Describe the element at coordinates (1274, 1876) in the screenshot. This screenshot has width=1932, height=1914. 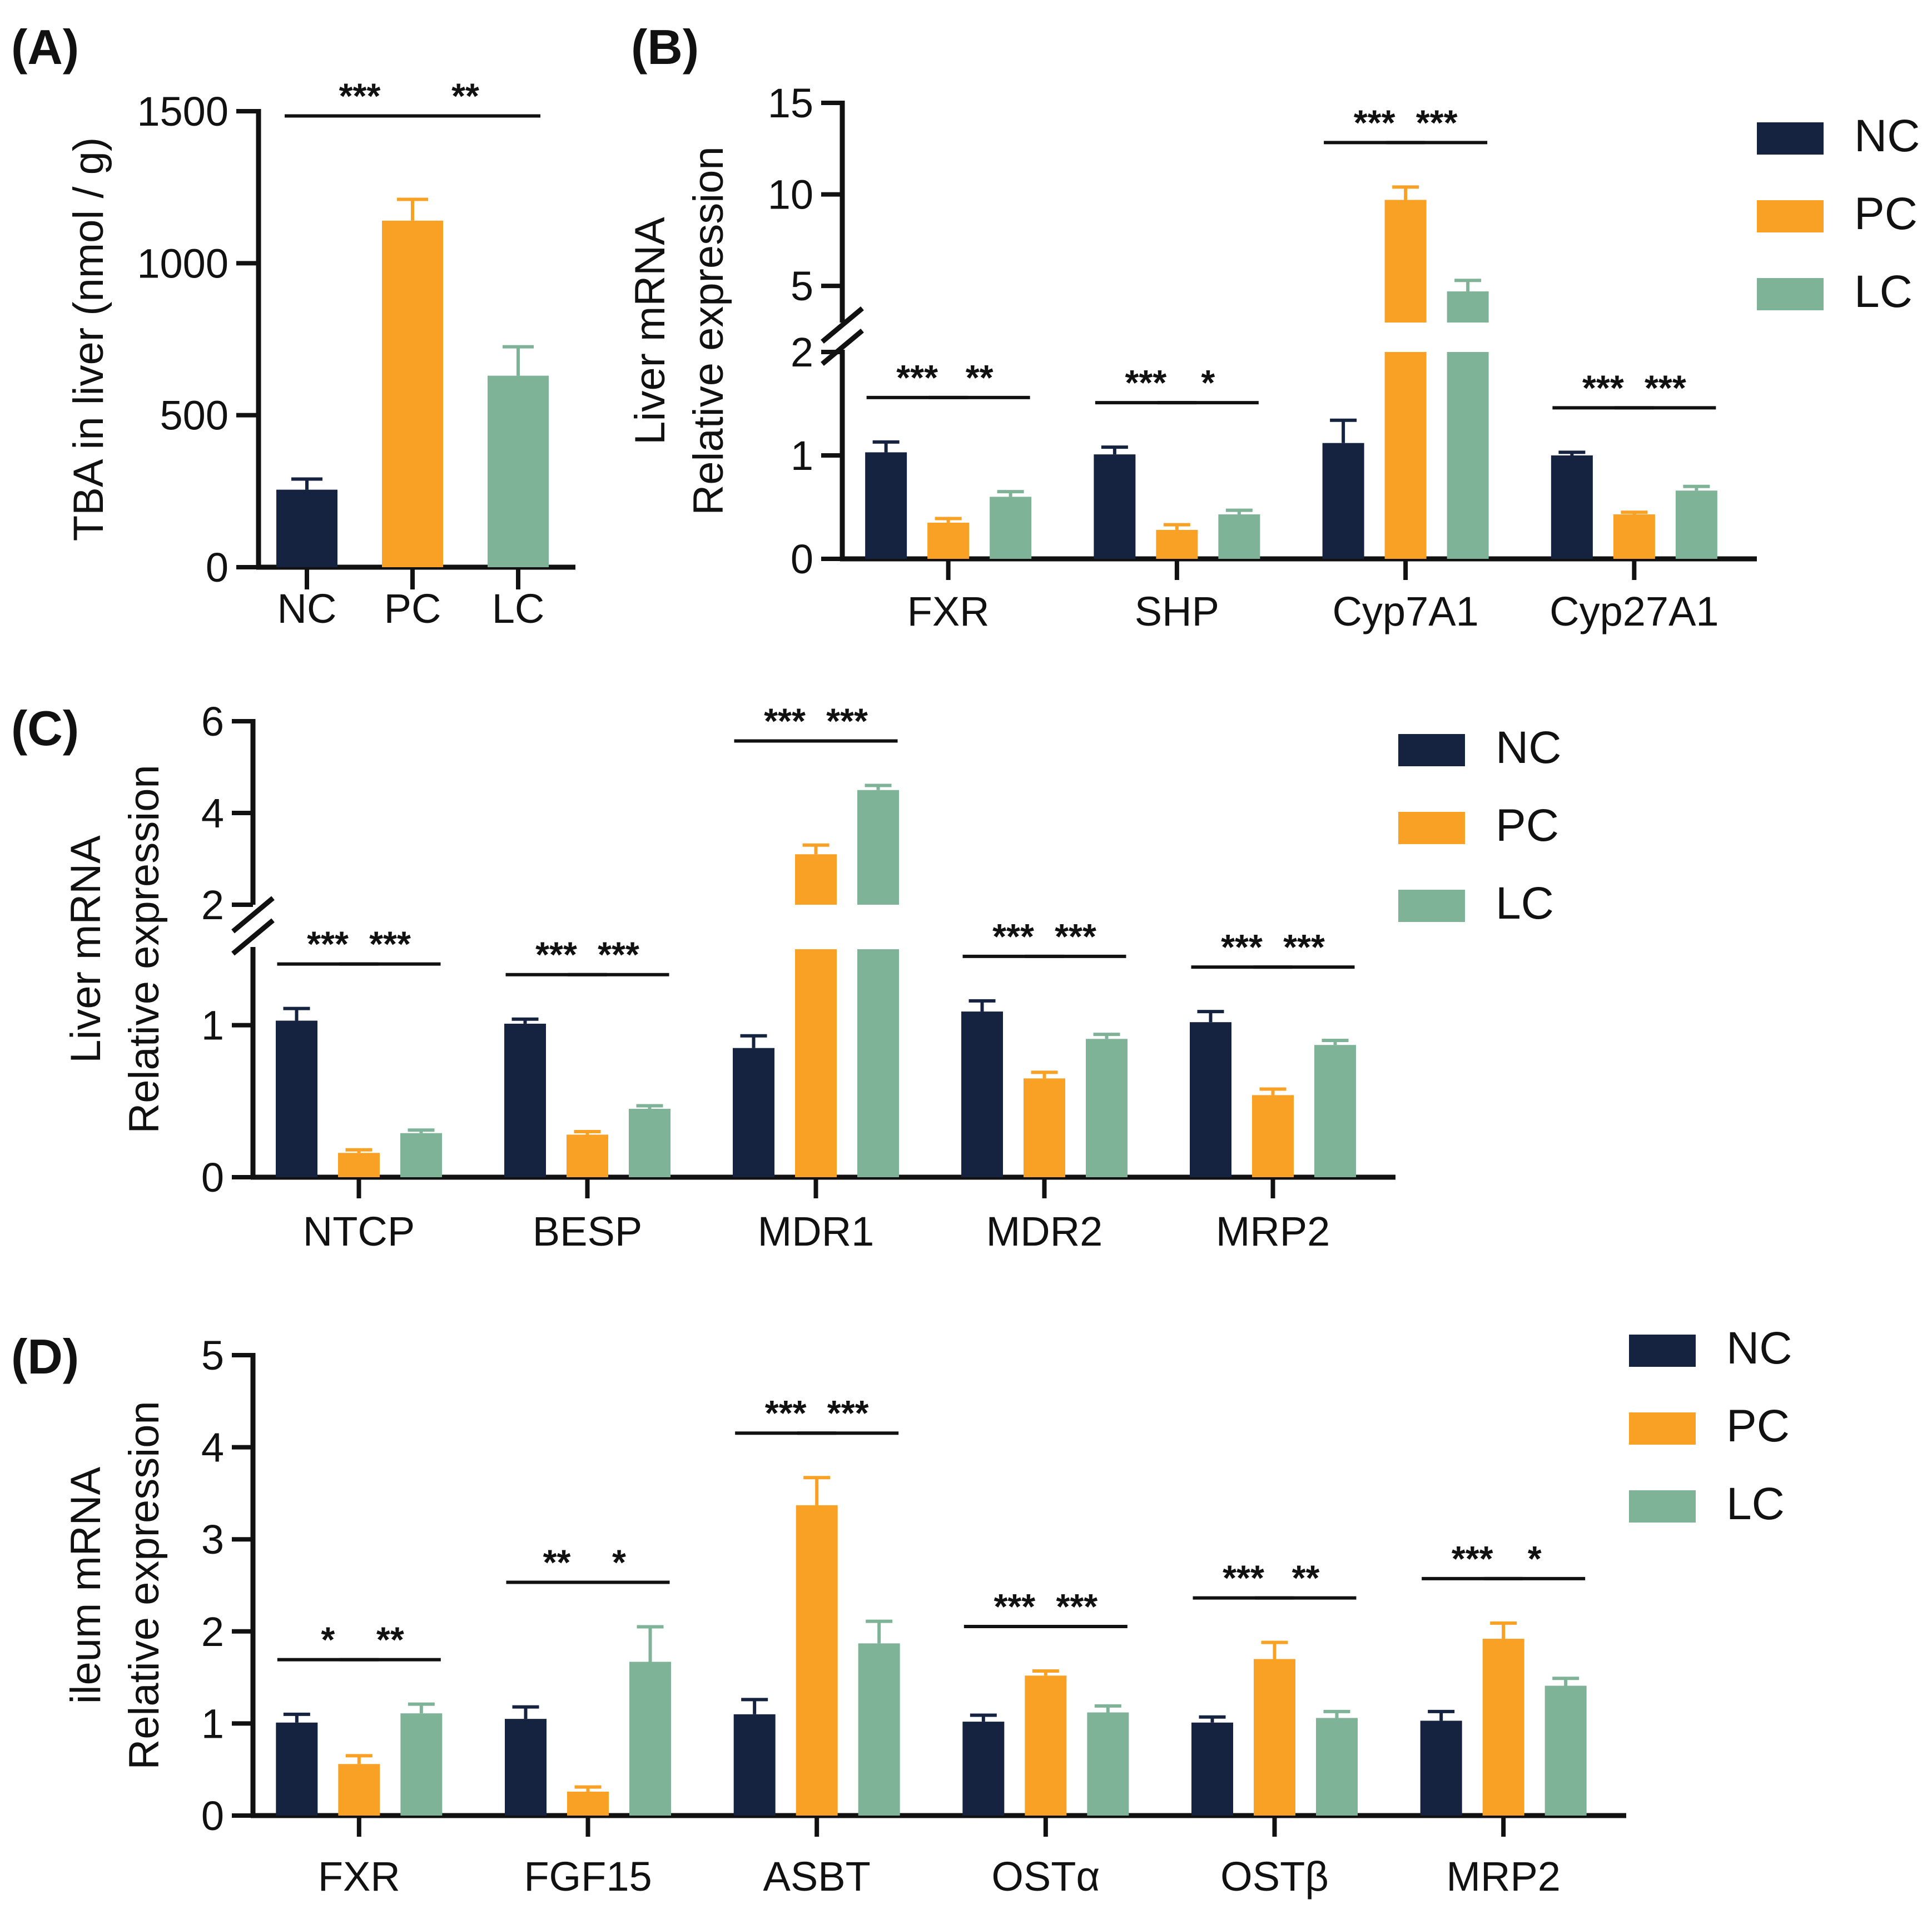
I see `x-tick-label: OSTβ` at that location.